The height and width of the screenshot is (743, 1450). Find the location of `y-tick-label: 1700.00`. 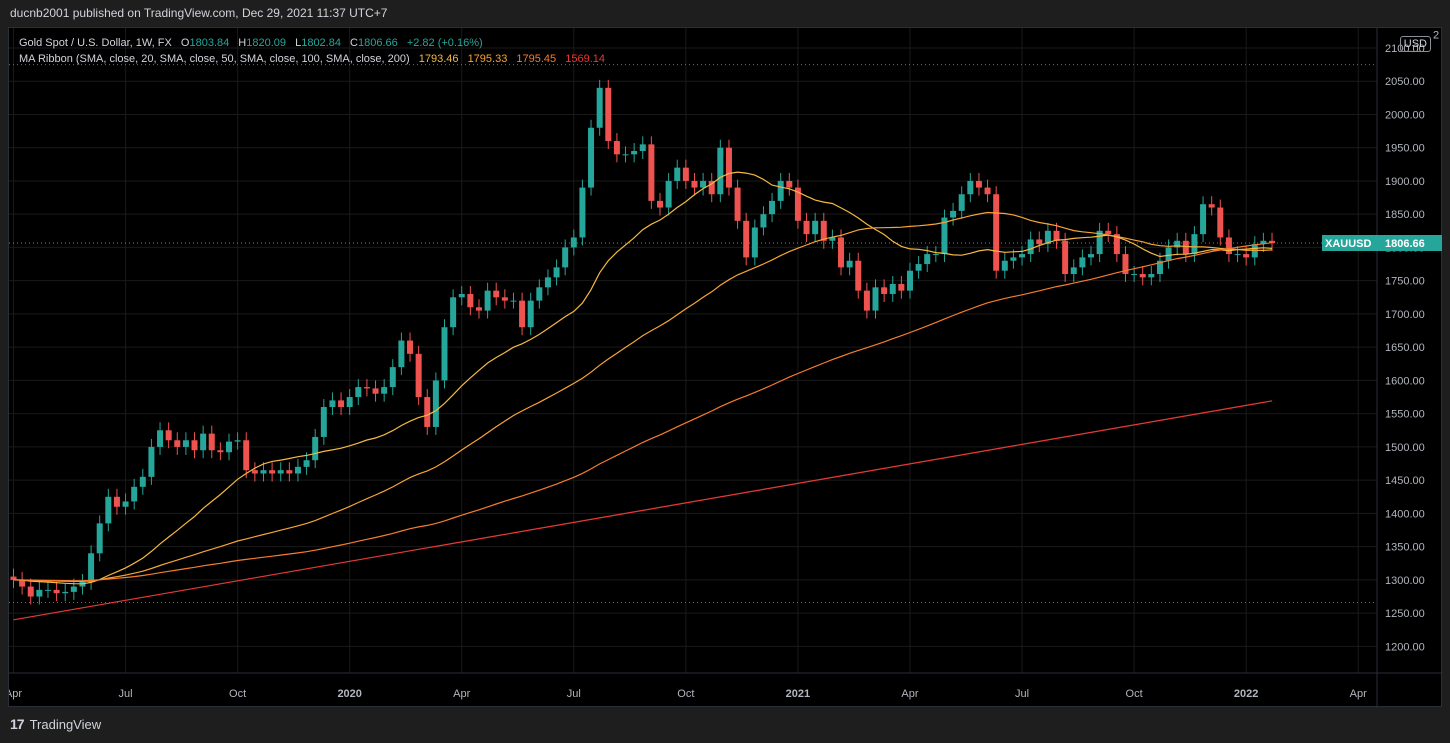

y-tick-label: 1700.00 is located at coordinates (1405, 315).